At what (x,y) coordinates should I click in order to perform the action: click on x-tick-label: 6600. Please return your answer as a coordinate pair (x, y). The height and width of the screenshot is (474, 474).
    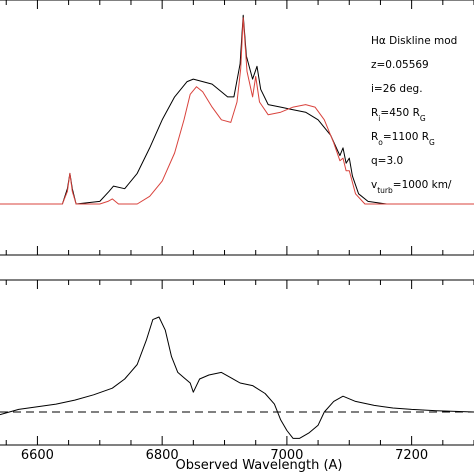
    Looking at the image, I should click on (37, 455).